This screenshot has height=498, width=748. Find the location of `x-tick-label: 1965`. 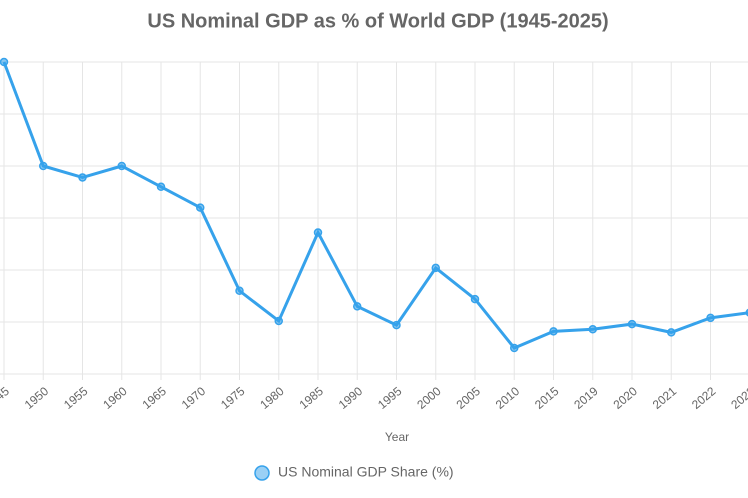

x-tick-label: 1965 is located at coordinates (155, 398).